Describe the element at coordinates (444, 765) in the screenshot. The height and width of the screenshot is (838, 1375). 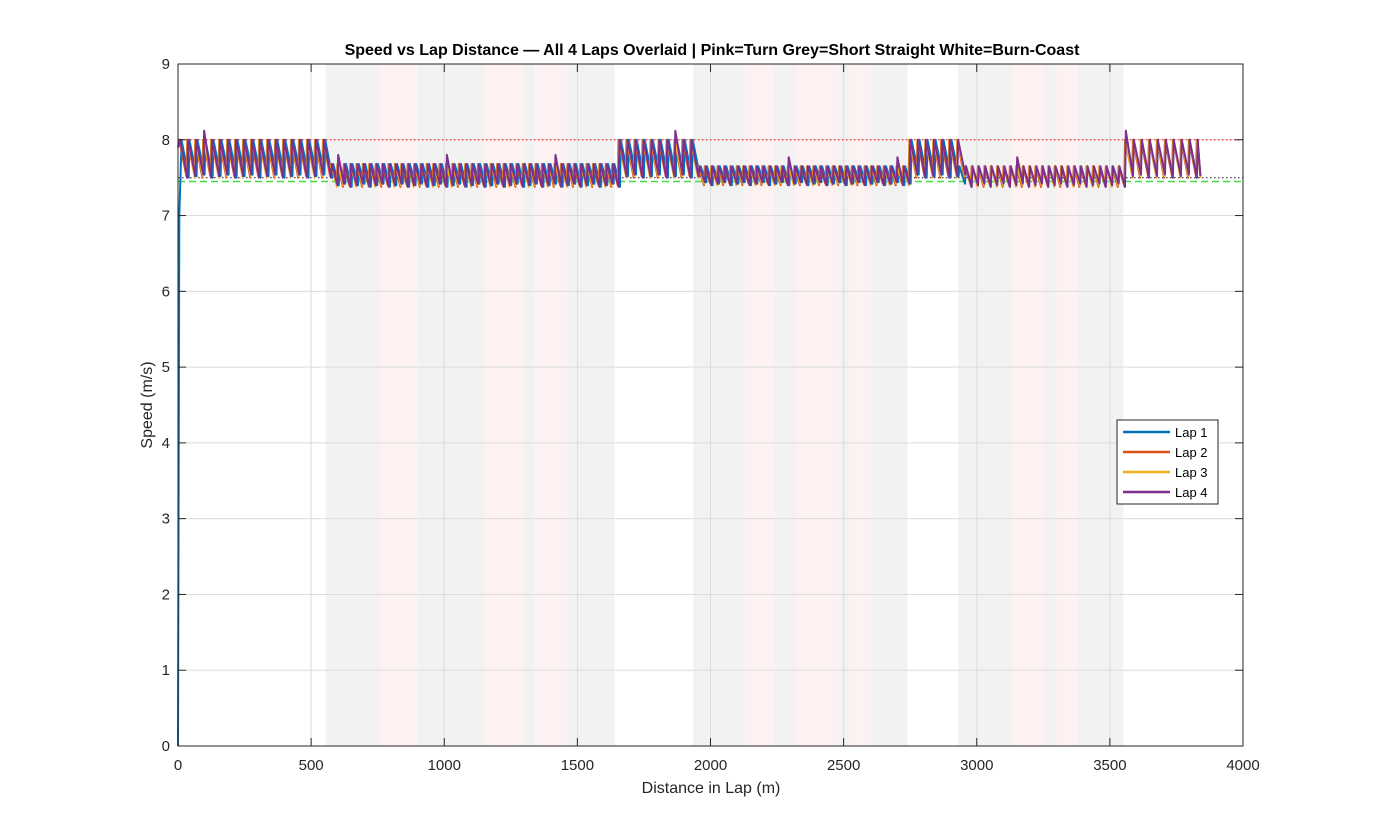
I see `x-tick-label-2: 1000` at that location.